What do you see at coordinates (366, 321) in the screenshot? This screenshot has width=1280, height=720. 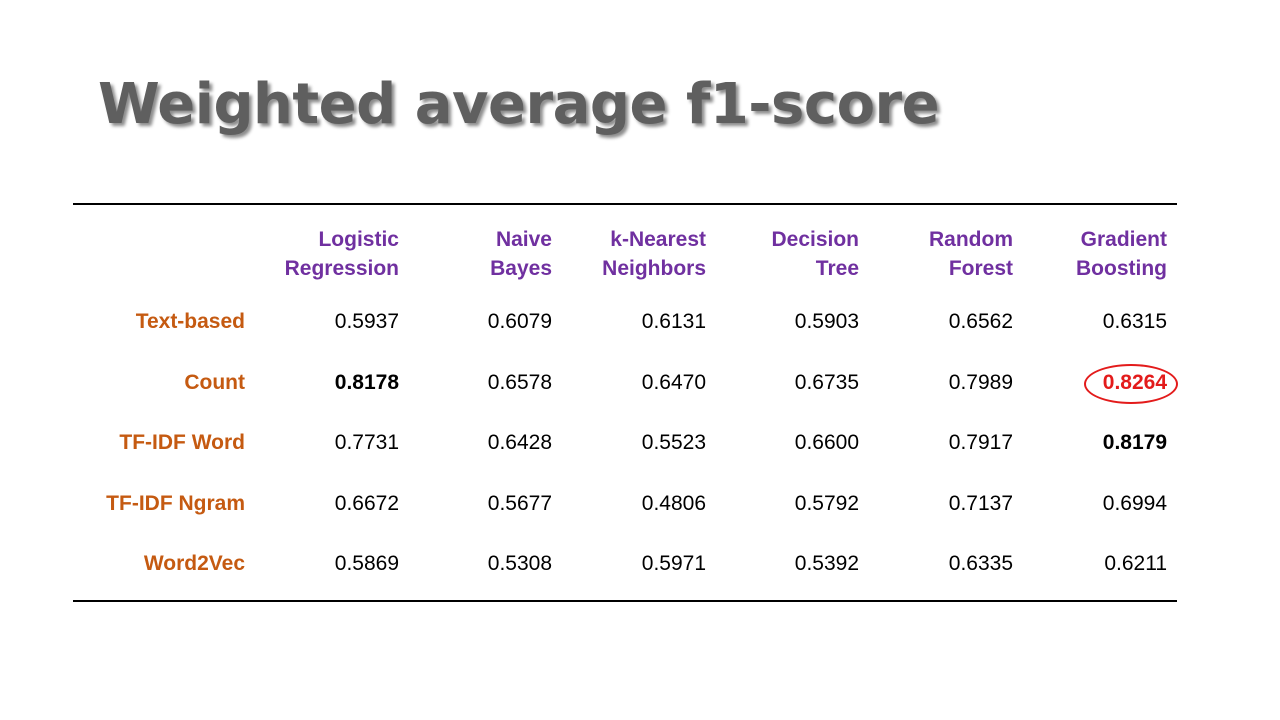 I see `table-cell: 0.5937` at bounding box center [366, 321].